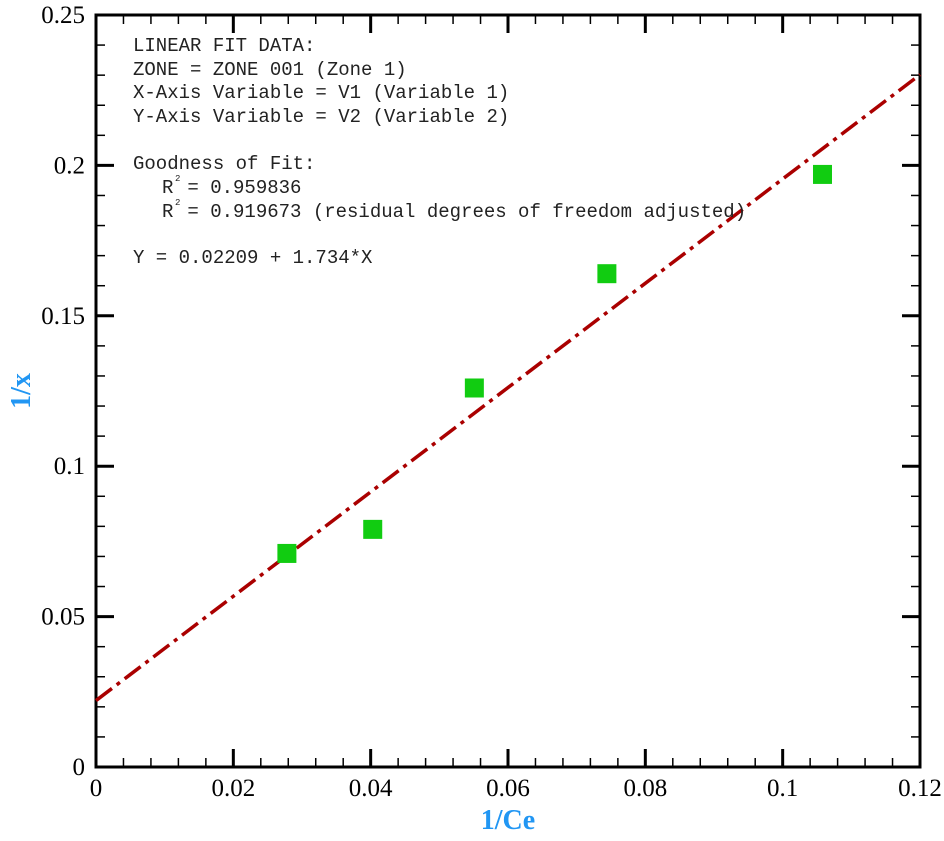  What do you see at coordinates (224, 46) in the screenshot?
I see `annotation-line: LINEAR FIT DATA:` at bounding box center [224, 46].